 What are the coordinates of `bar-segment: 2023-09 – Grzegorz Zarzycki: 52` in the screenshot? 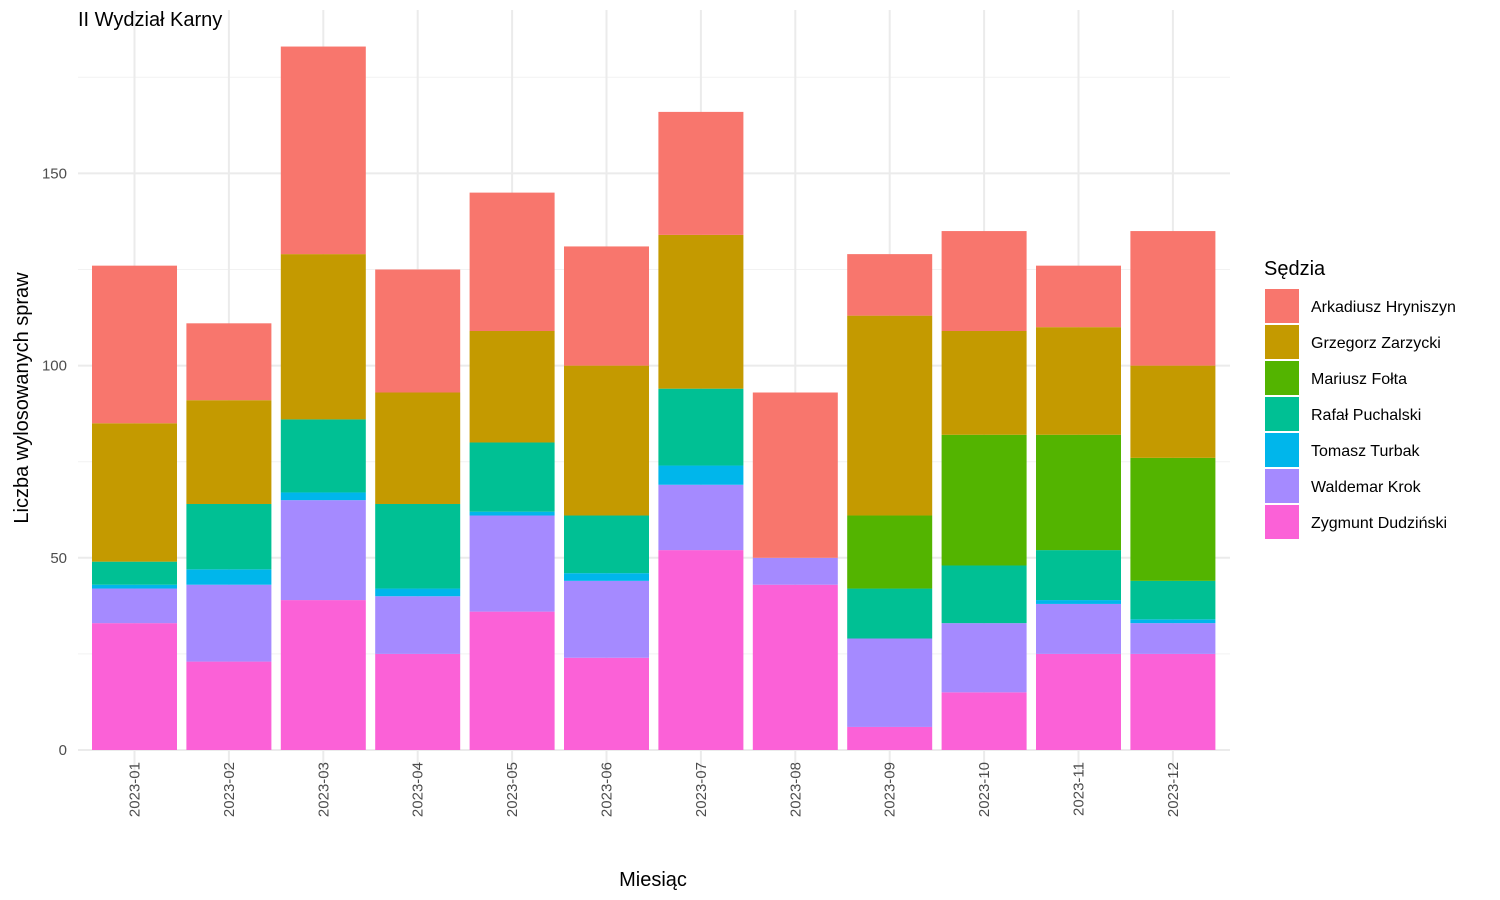 It's located at (890, 415).